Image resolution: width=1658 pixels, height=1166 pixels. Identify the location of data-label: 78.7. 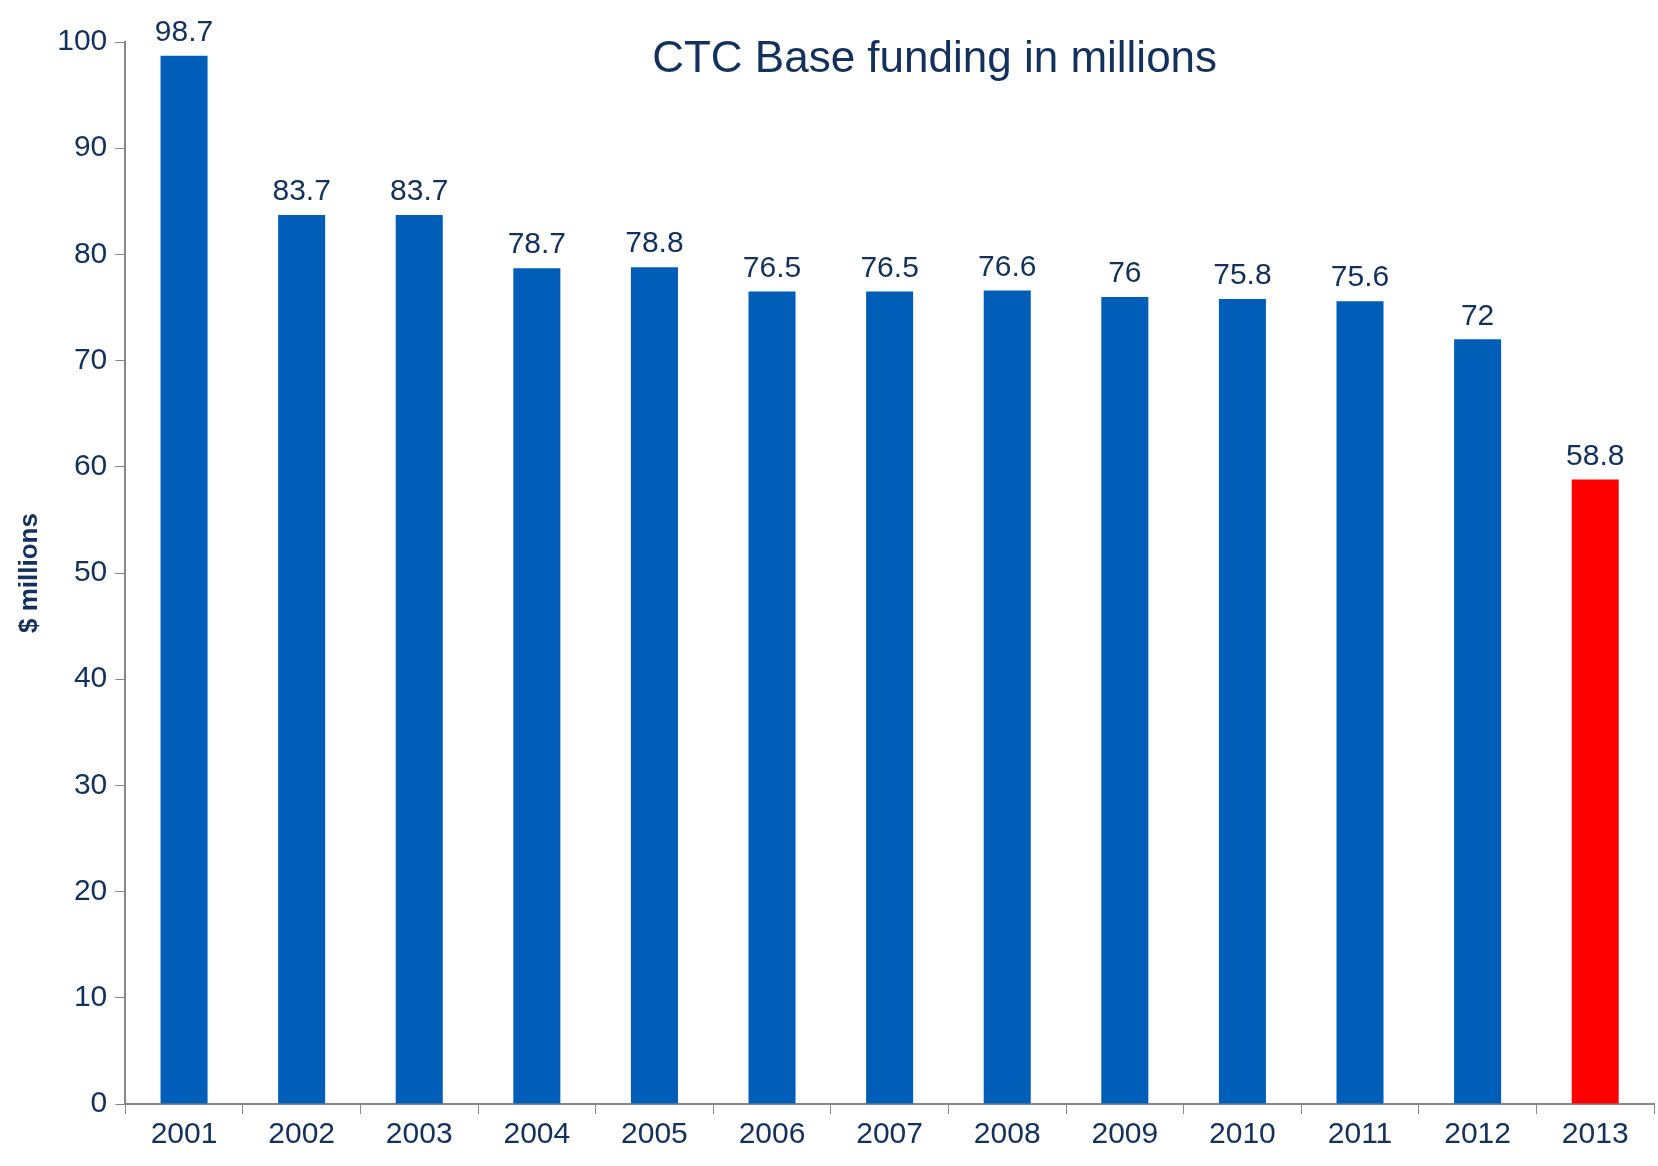
(537, 243).